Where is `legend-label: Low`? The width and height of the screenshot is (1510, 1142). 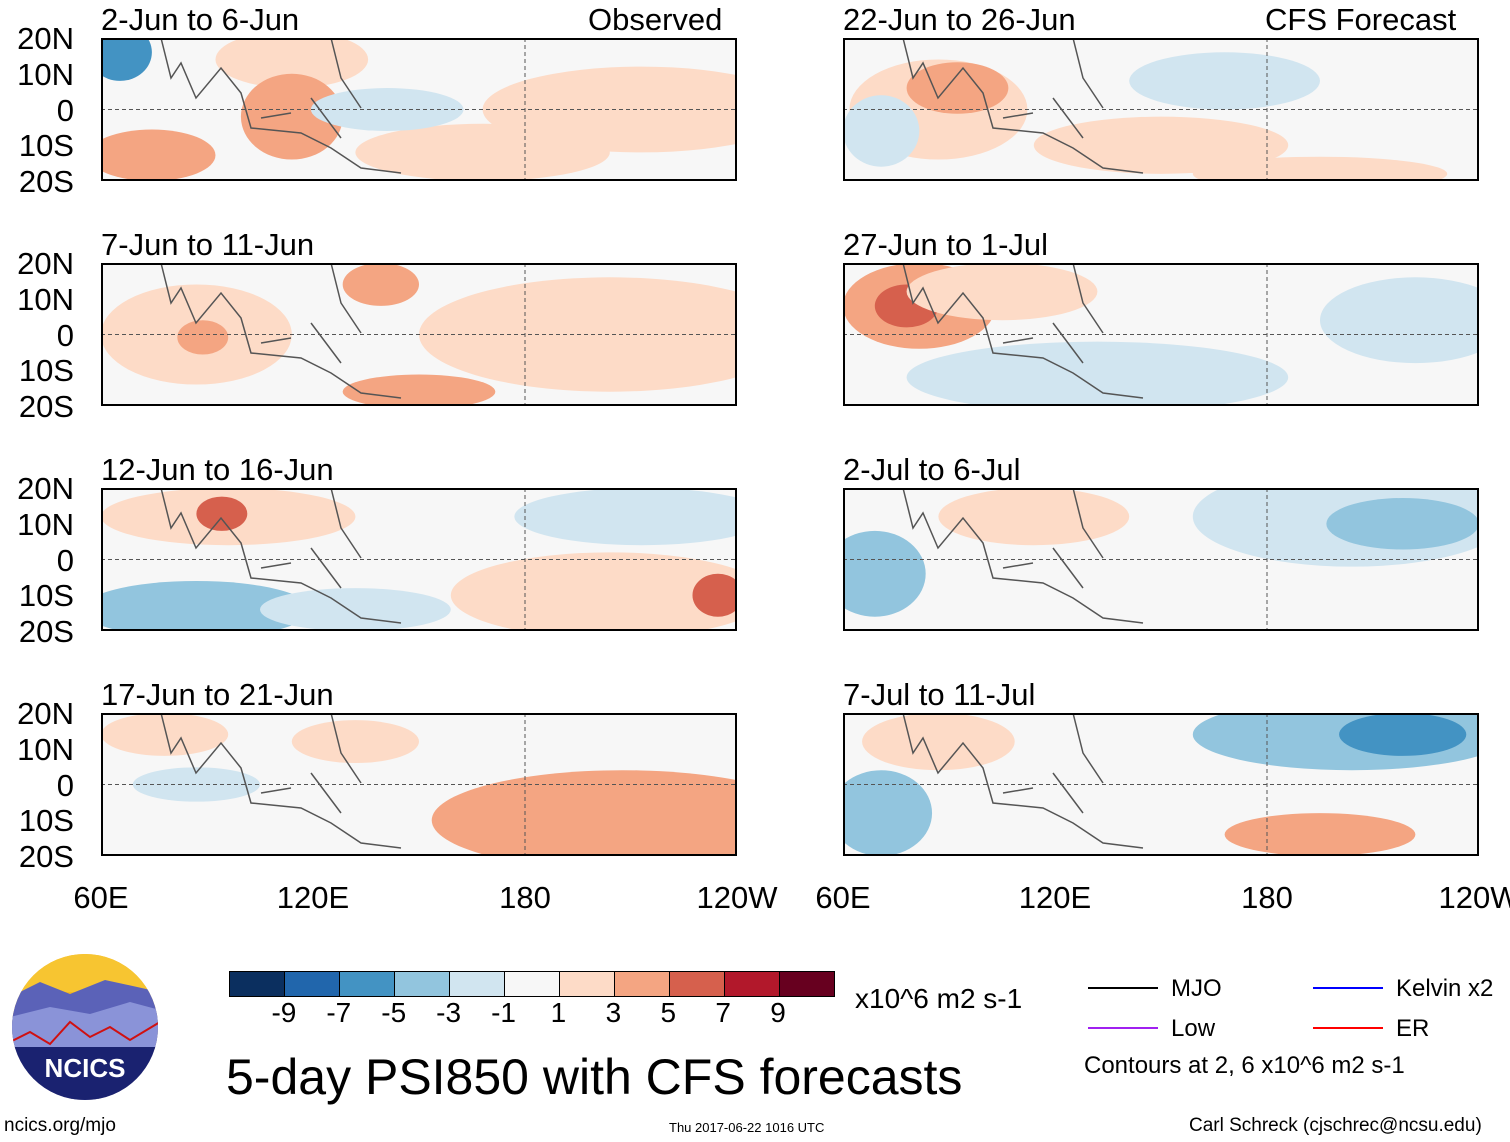
legend-label: Low is located at coordinates (1193, 1028).